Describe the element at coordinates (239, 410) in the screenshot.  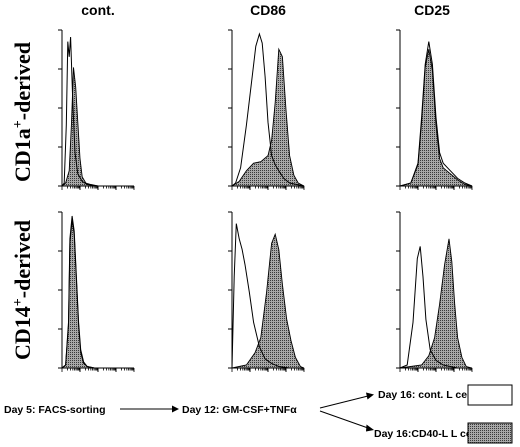
I see `schema-step-culture: Day 12: GM-CSF+TNFα` at that location.